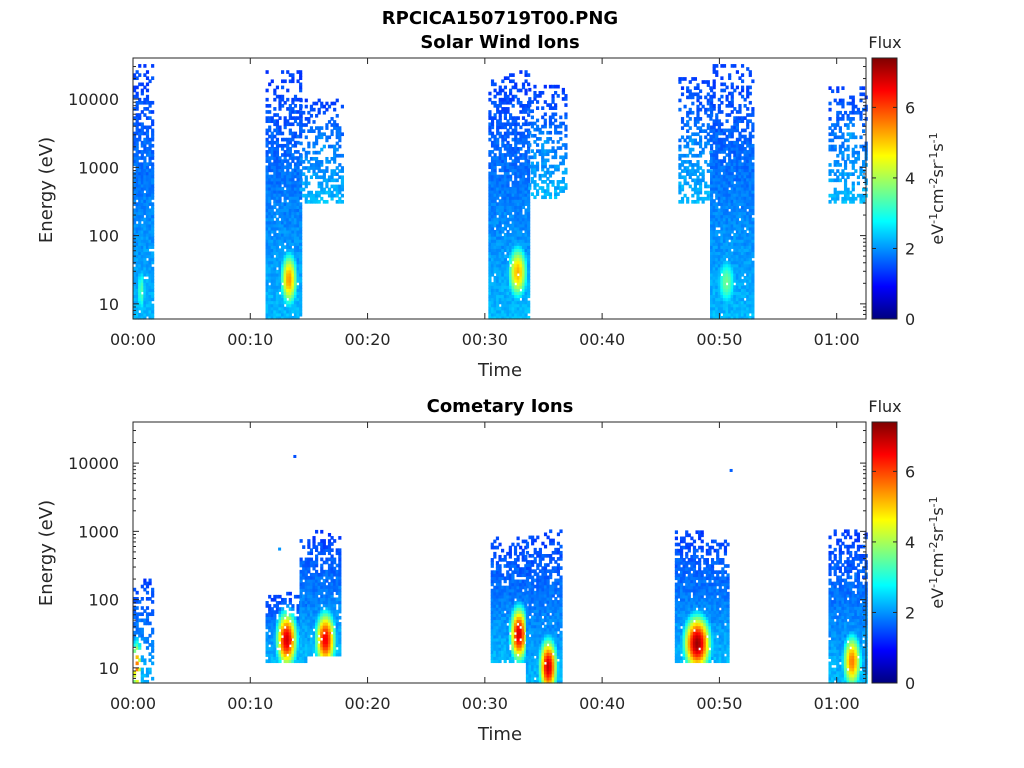  Describe the element at coordinates (46, 553) in the screenshot. I see `cometary-ylabel: Energy (eV)` at that location.